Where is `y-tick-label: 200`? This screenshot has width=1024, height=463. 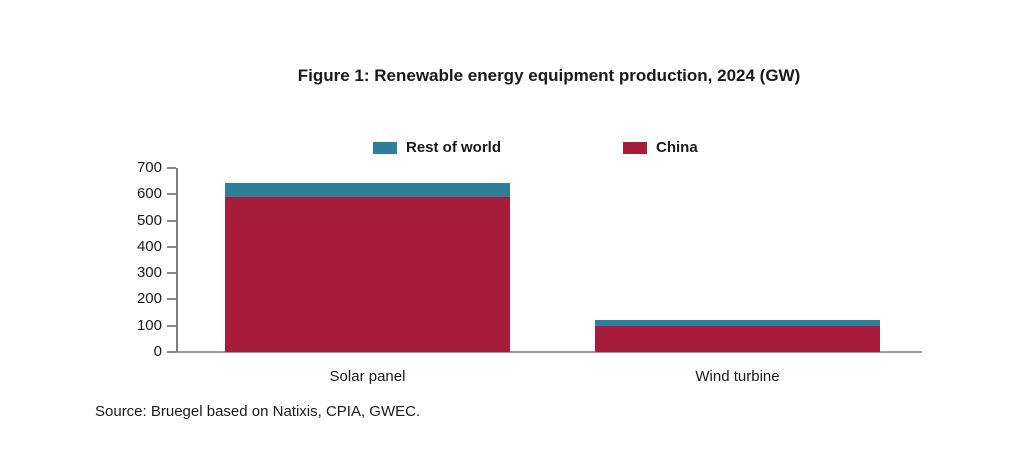
y-tick-label: 200 is located at coordinates (149, 299).